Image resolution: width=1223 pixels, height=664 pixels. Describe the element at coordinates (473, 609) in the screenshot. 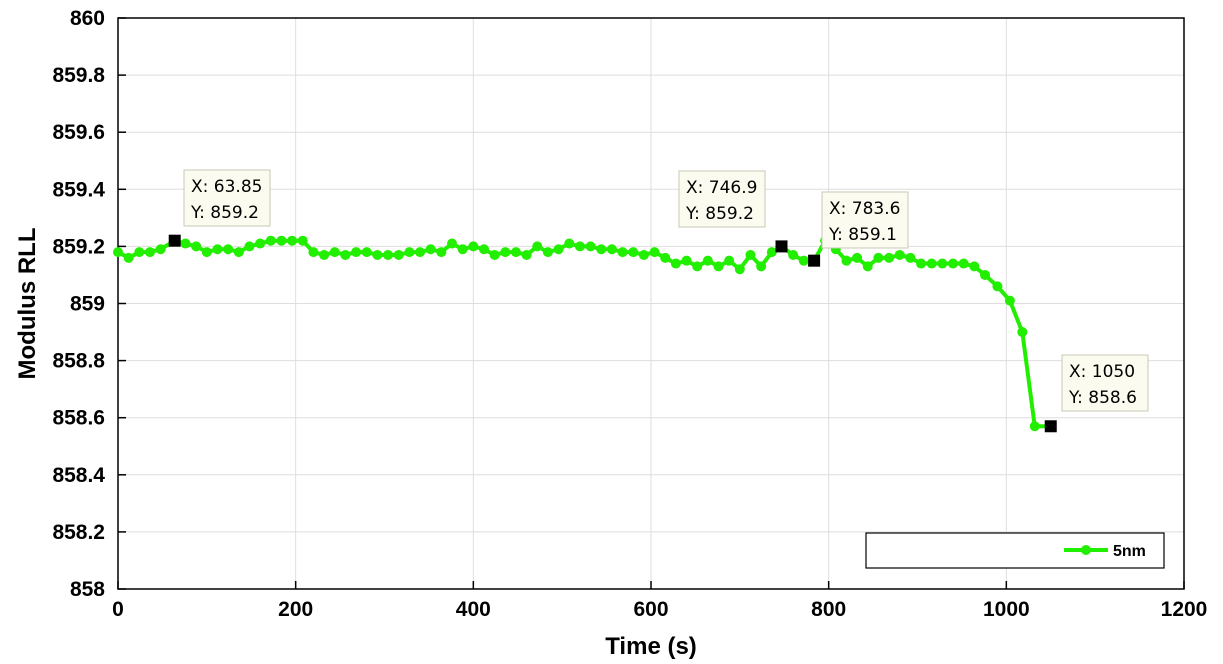

I see `x-tick-label: 400` at that location.